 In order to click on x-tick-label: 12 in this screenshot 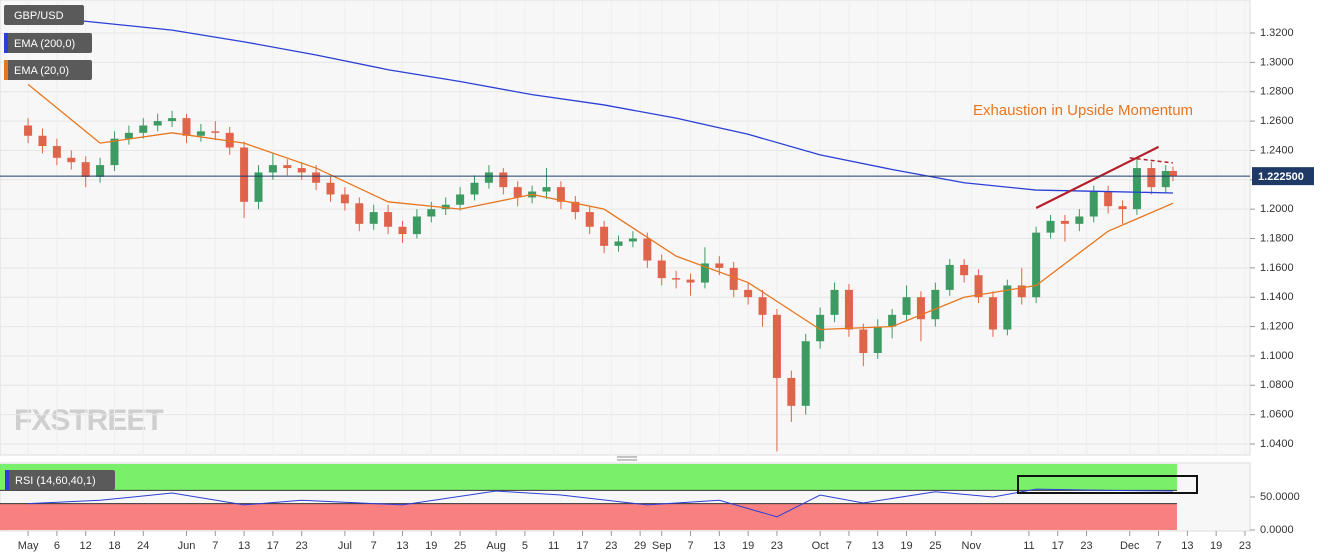, I will do `click(86, 546)`.